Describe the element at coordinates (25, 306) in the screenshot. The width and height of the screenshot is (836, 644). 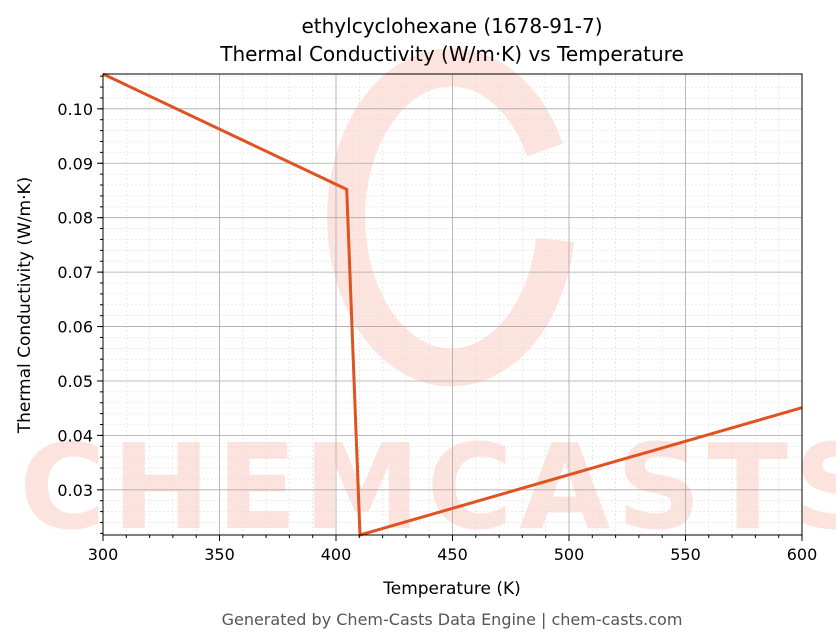
I see `y-axis-label: Thermal Conductivity (W/m·K)` at that location.